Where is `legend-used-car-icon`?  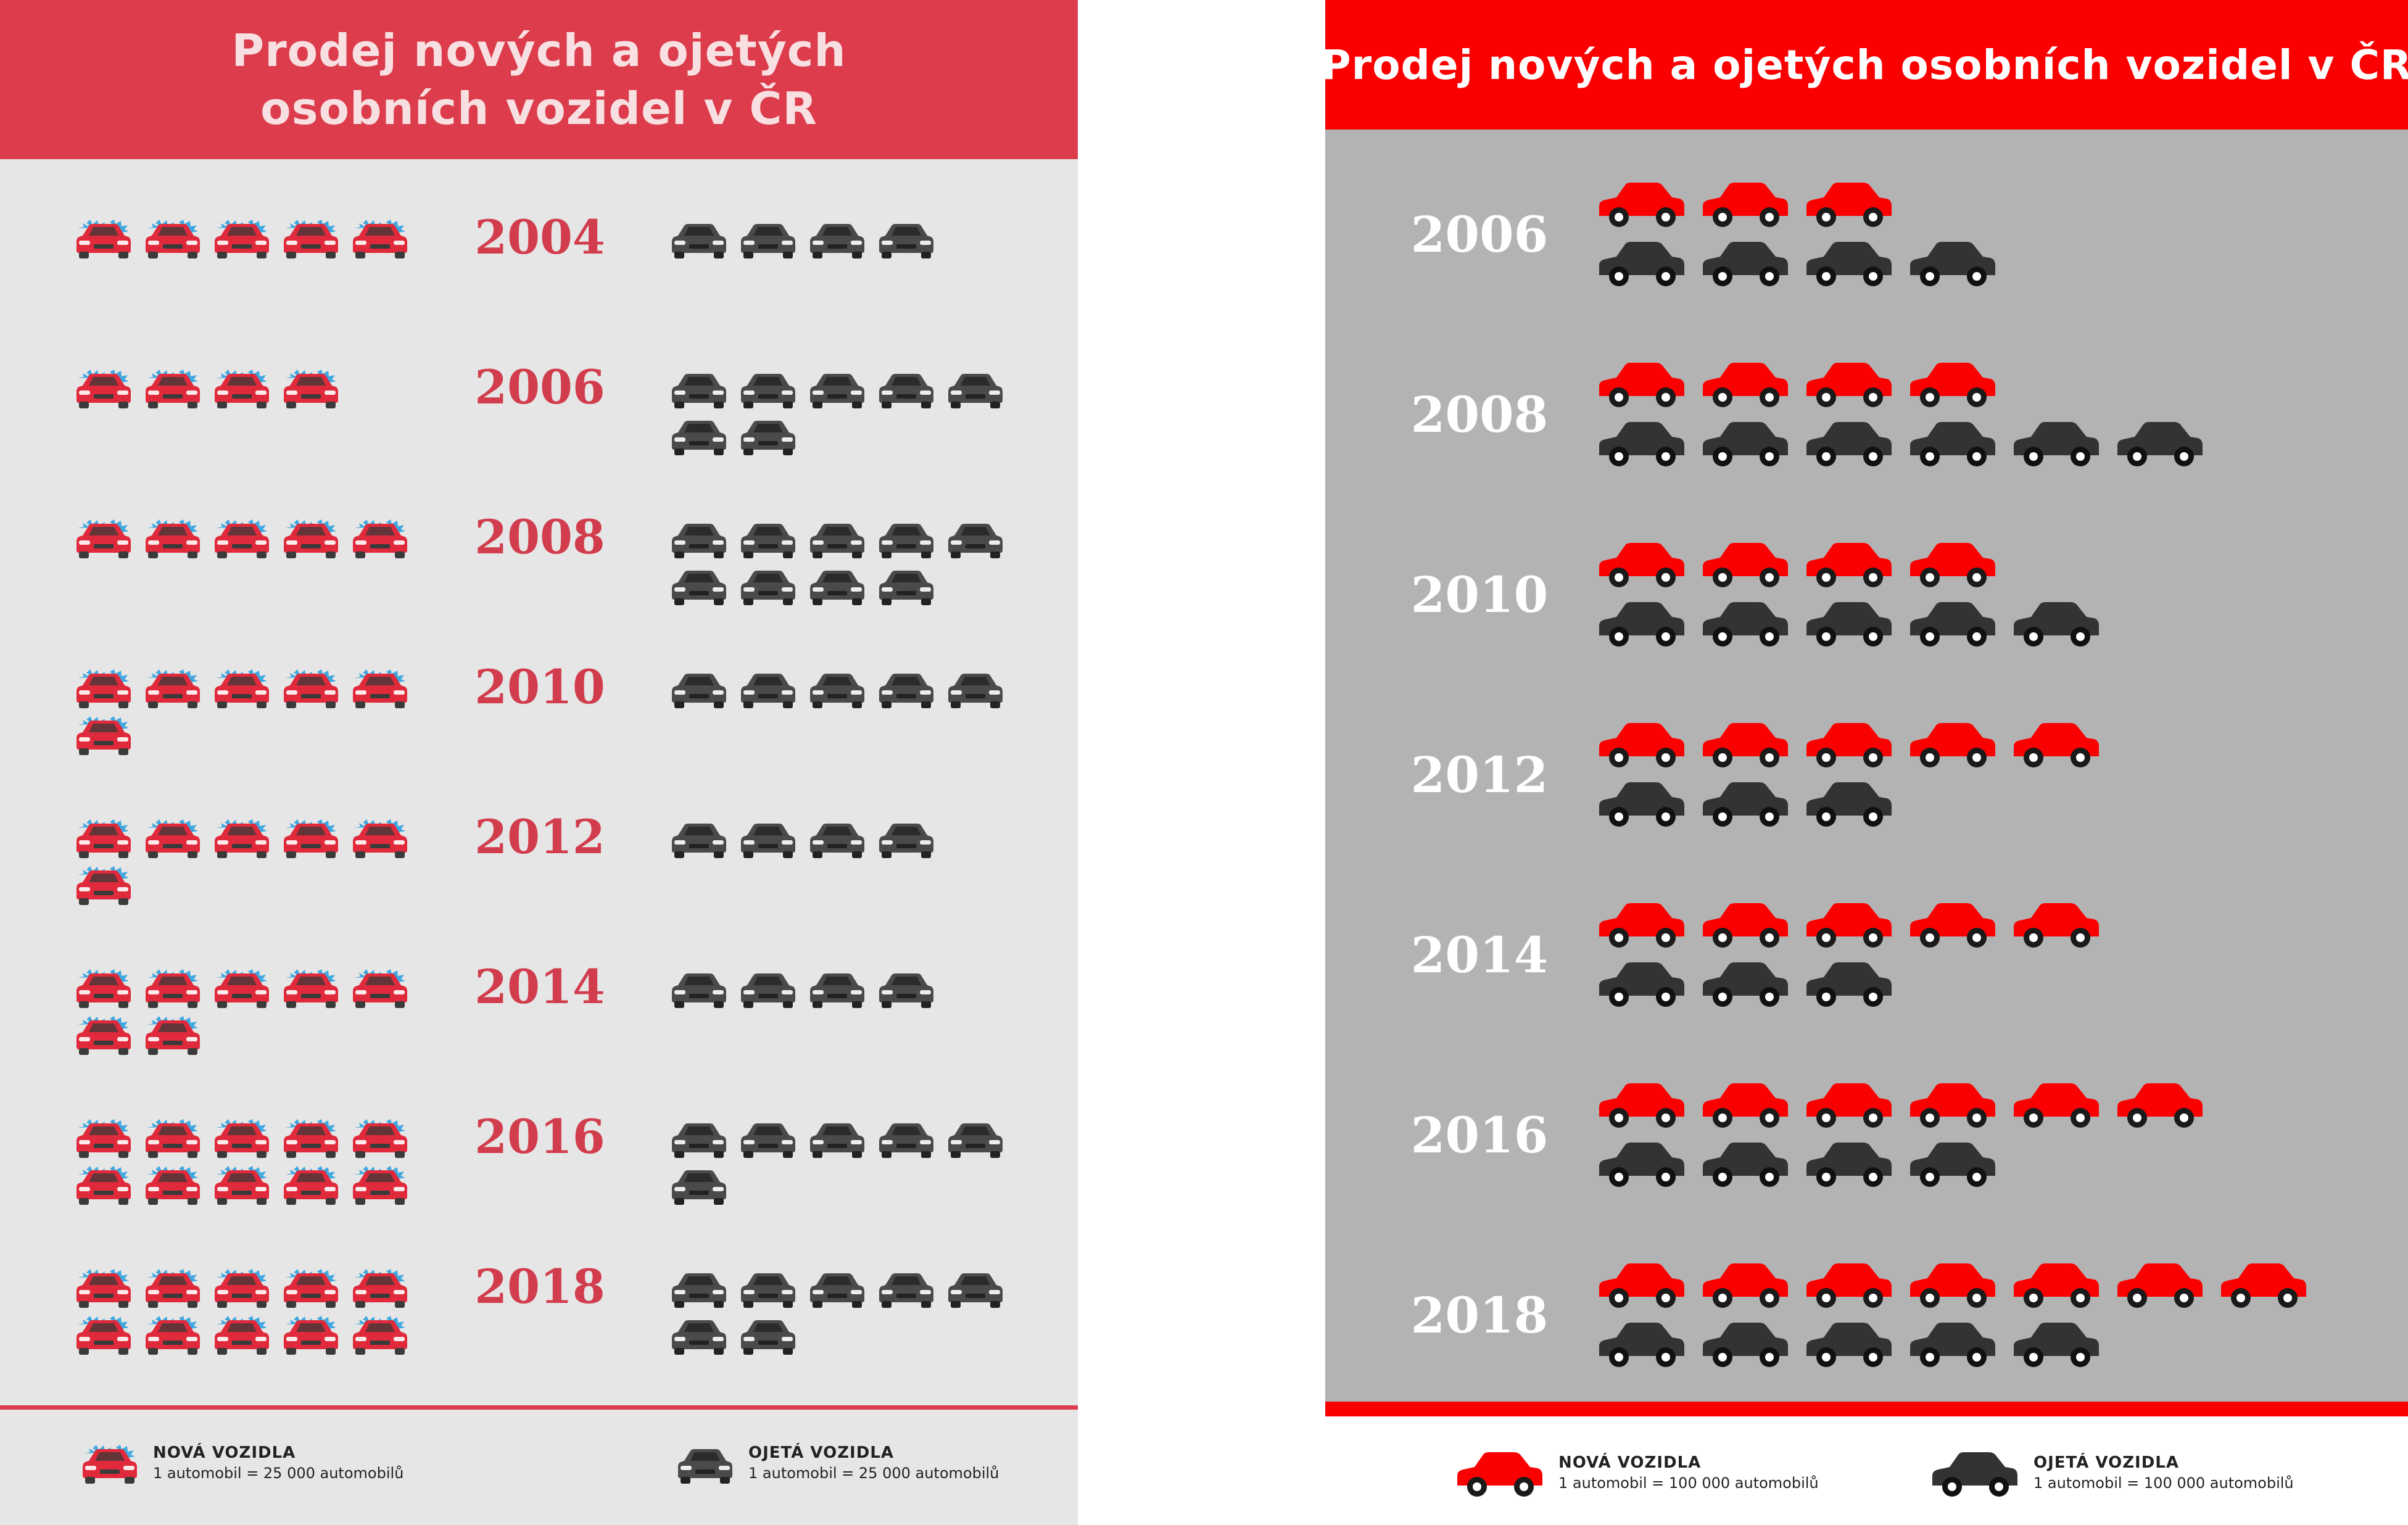 legend-used-car-icon is located at coordinates (706, 1463).